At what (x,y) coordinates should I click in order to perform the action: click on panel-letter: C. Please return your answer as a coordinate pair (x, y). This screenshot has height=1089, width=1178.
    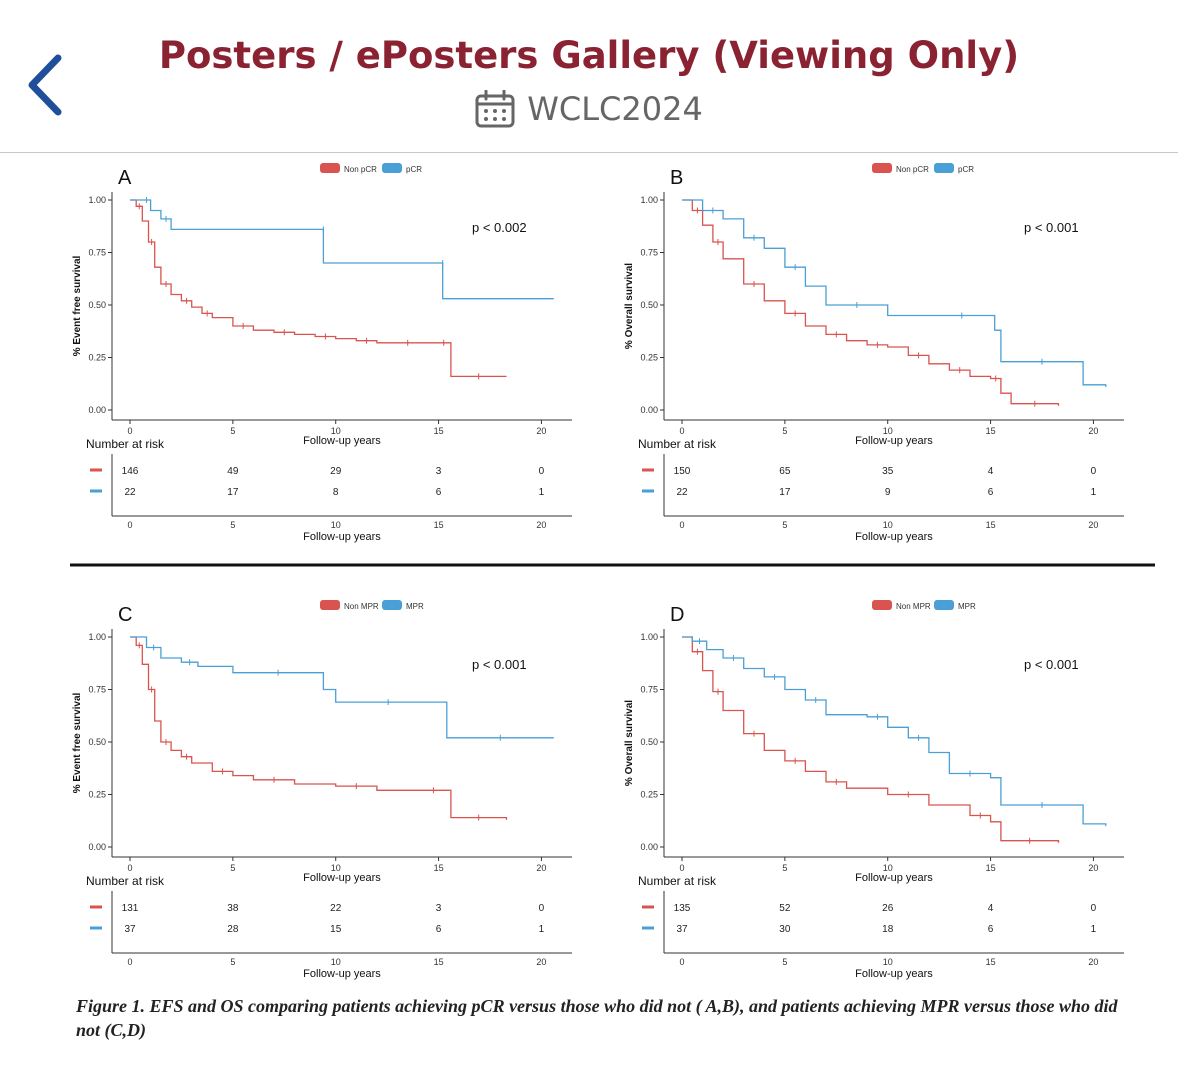
    Looking at the image, I should click on (125, 615).